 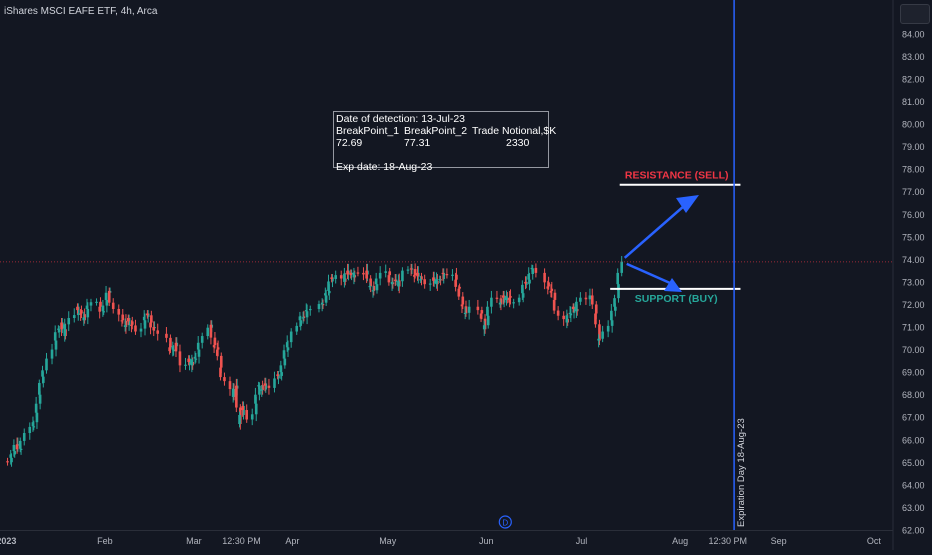 I want to click on y-tick-label: 75.00, so click(x=913, y=237).